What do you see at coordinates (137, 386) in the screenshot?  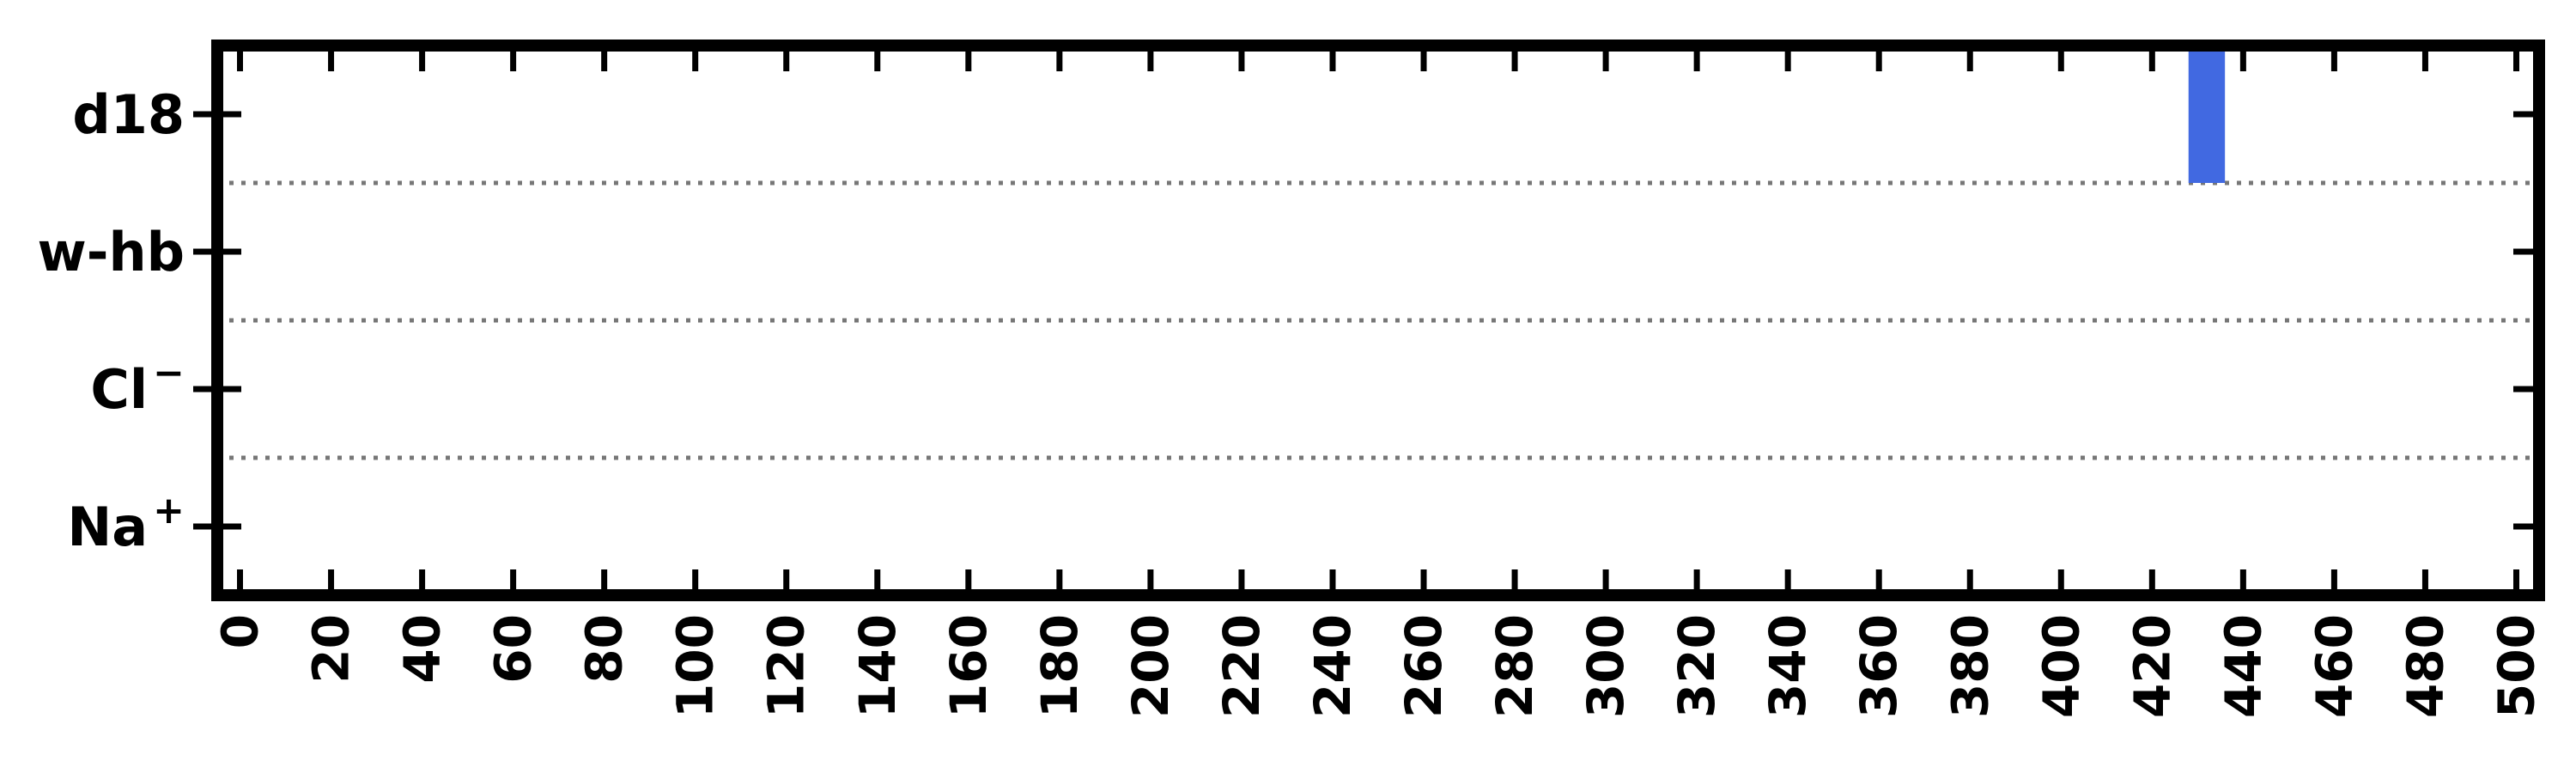 I see `y-tick-label-cl: Cl −` at bounding box center [137, 386].